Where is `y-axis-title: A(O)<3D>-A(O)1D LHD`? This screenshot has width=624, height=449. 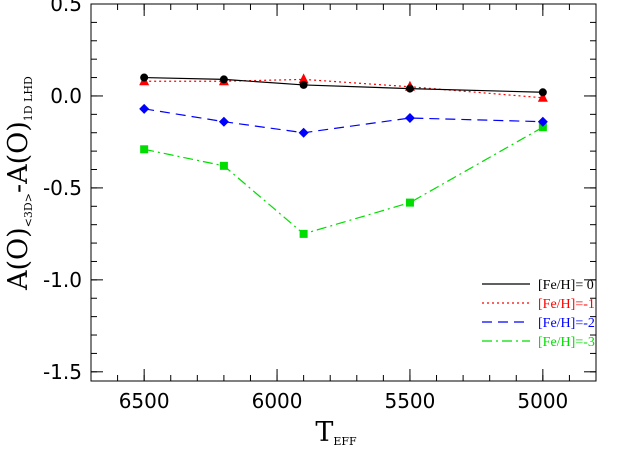
y-axis-title: A(O)<3D>-A(O)1D LHD is located at coordinates (19, 183).